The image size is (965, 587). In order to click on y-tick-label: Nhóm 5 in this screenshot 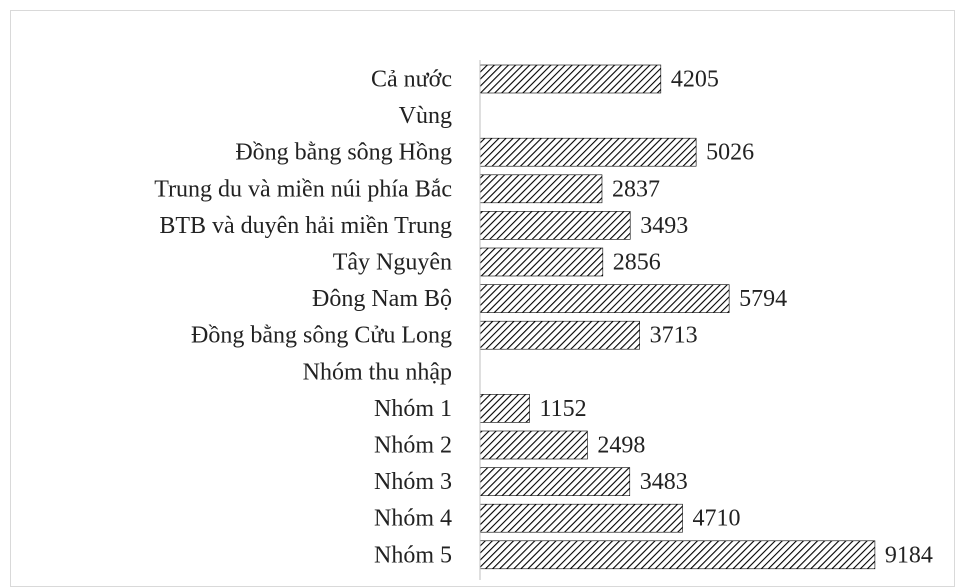, I will do `click(413, 555)`.